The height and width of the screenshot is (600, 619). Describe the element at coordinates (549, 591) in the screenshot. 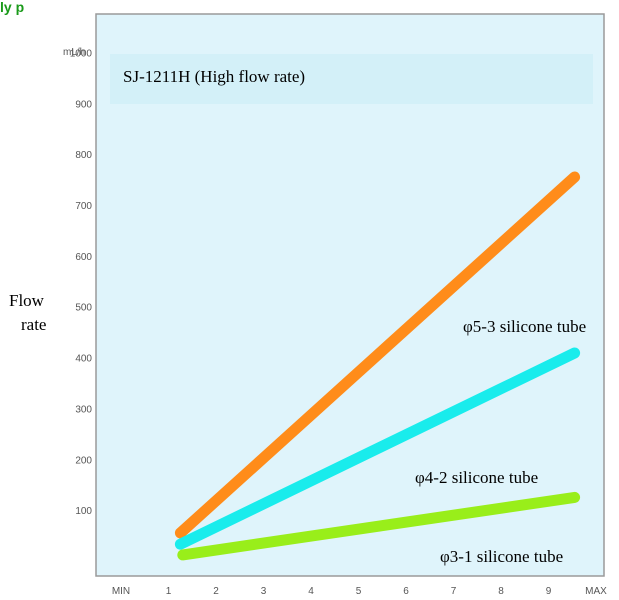

I see `x-tick-label: 9` at that location.